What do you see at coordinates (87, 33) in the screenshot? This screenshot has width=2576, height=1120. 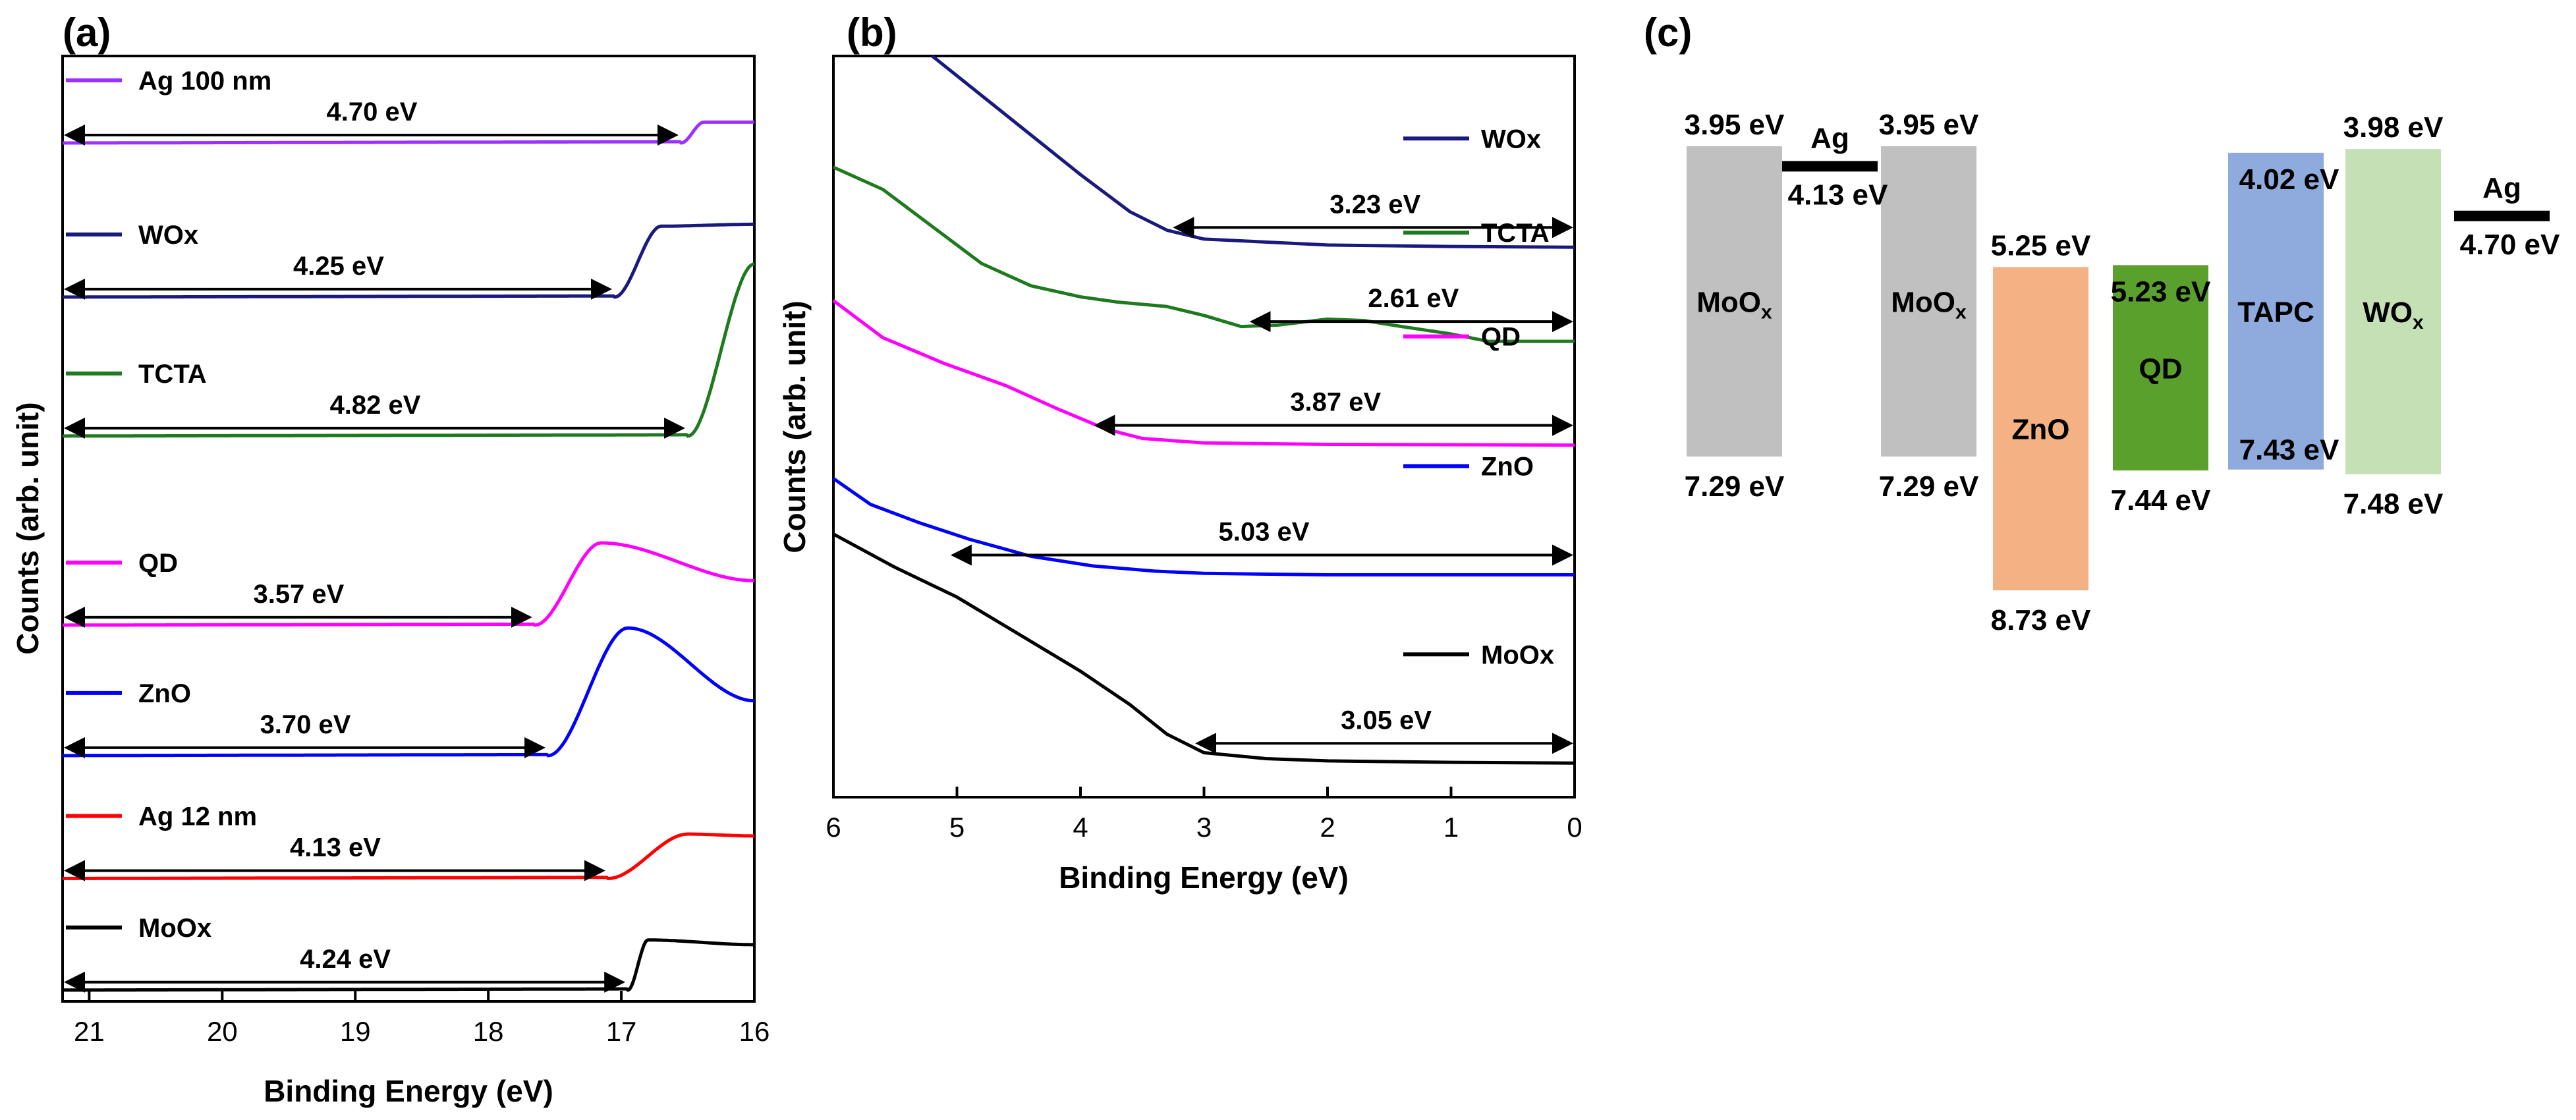 I see `panel-a-label: (a)` at bounding box center [87, 33].